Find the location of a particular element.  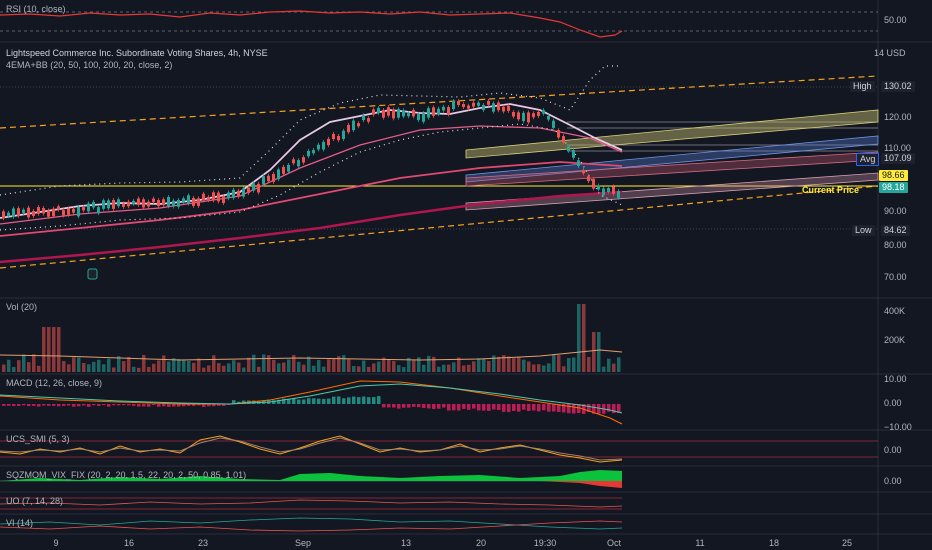

avg-tag-value: 107.09 is located at coordinates (898, 158).